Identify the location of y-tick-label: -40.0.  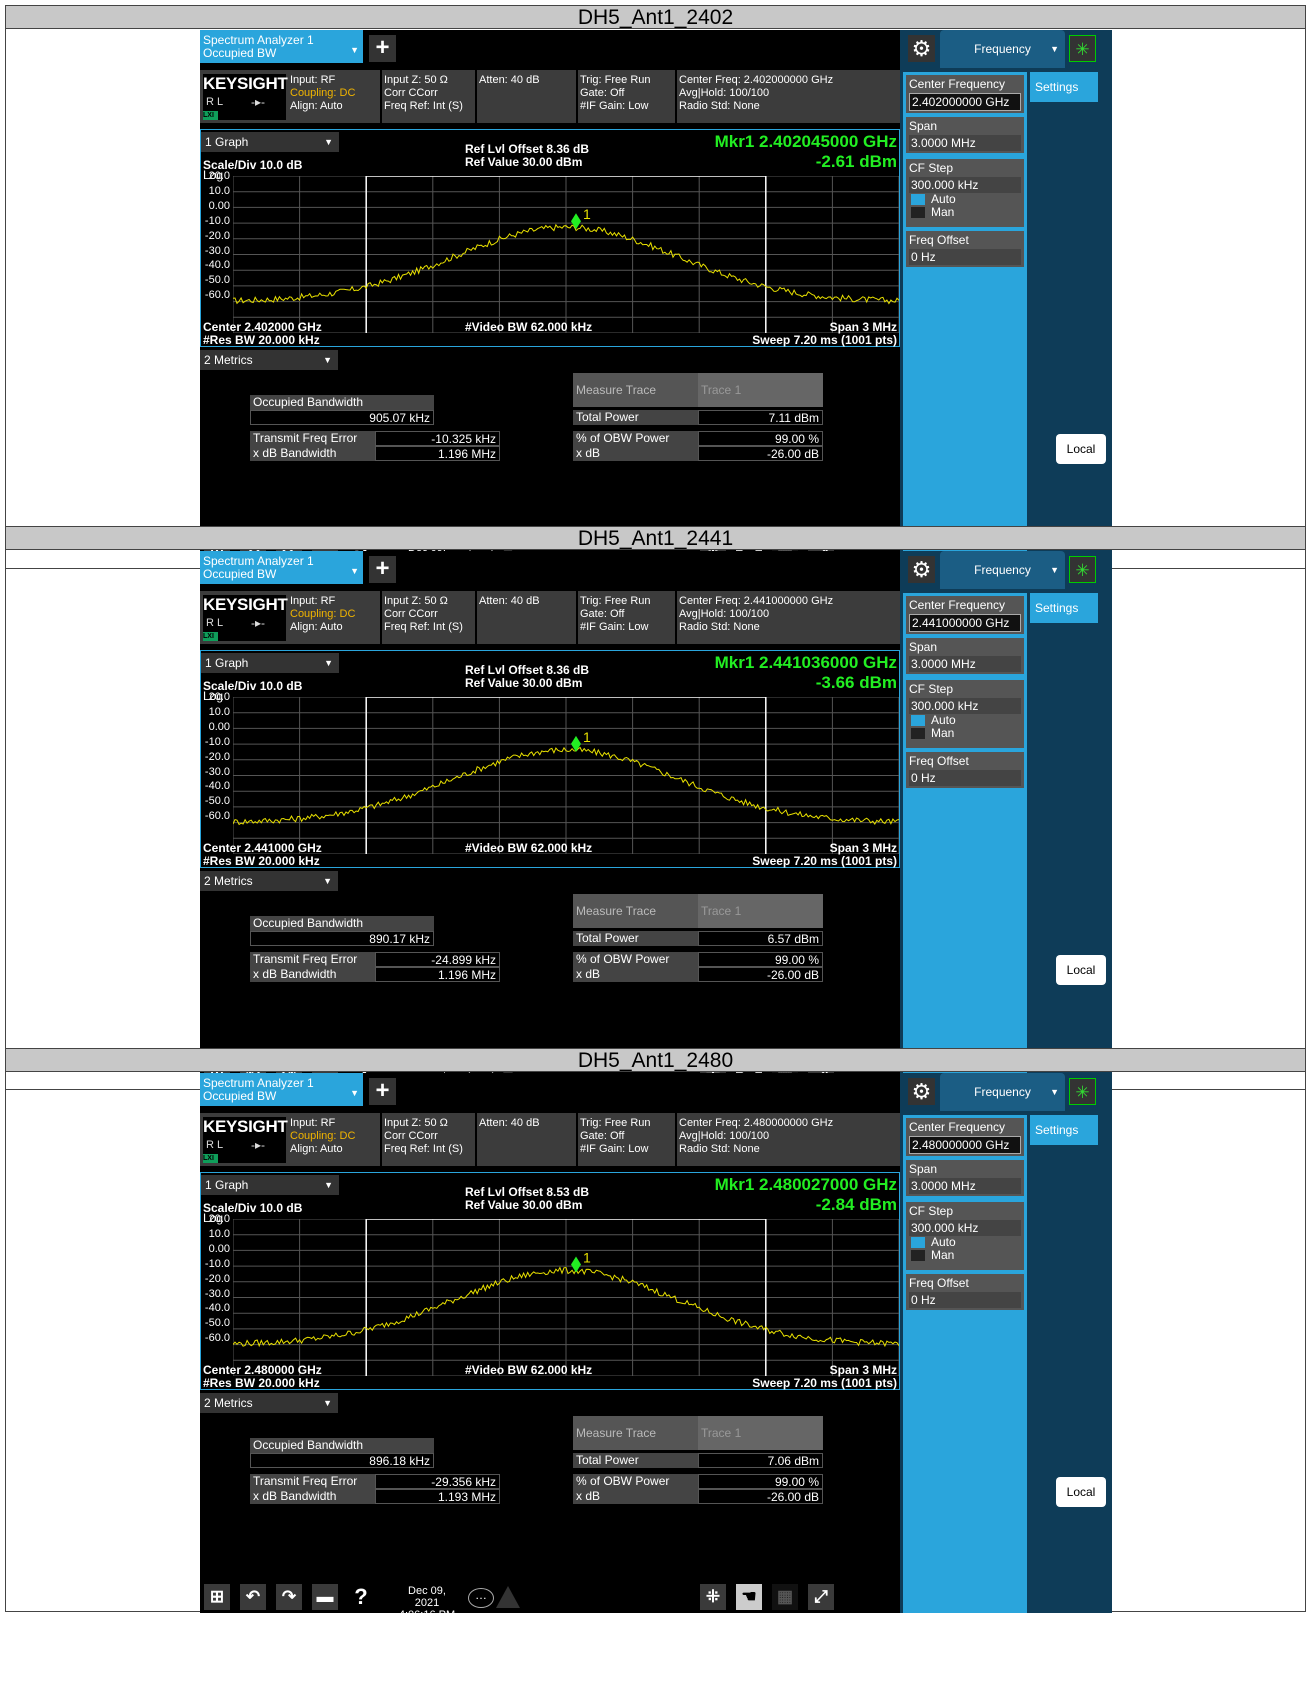
(217, 265).